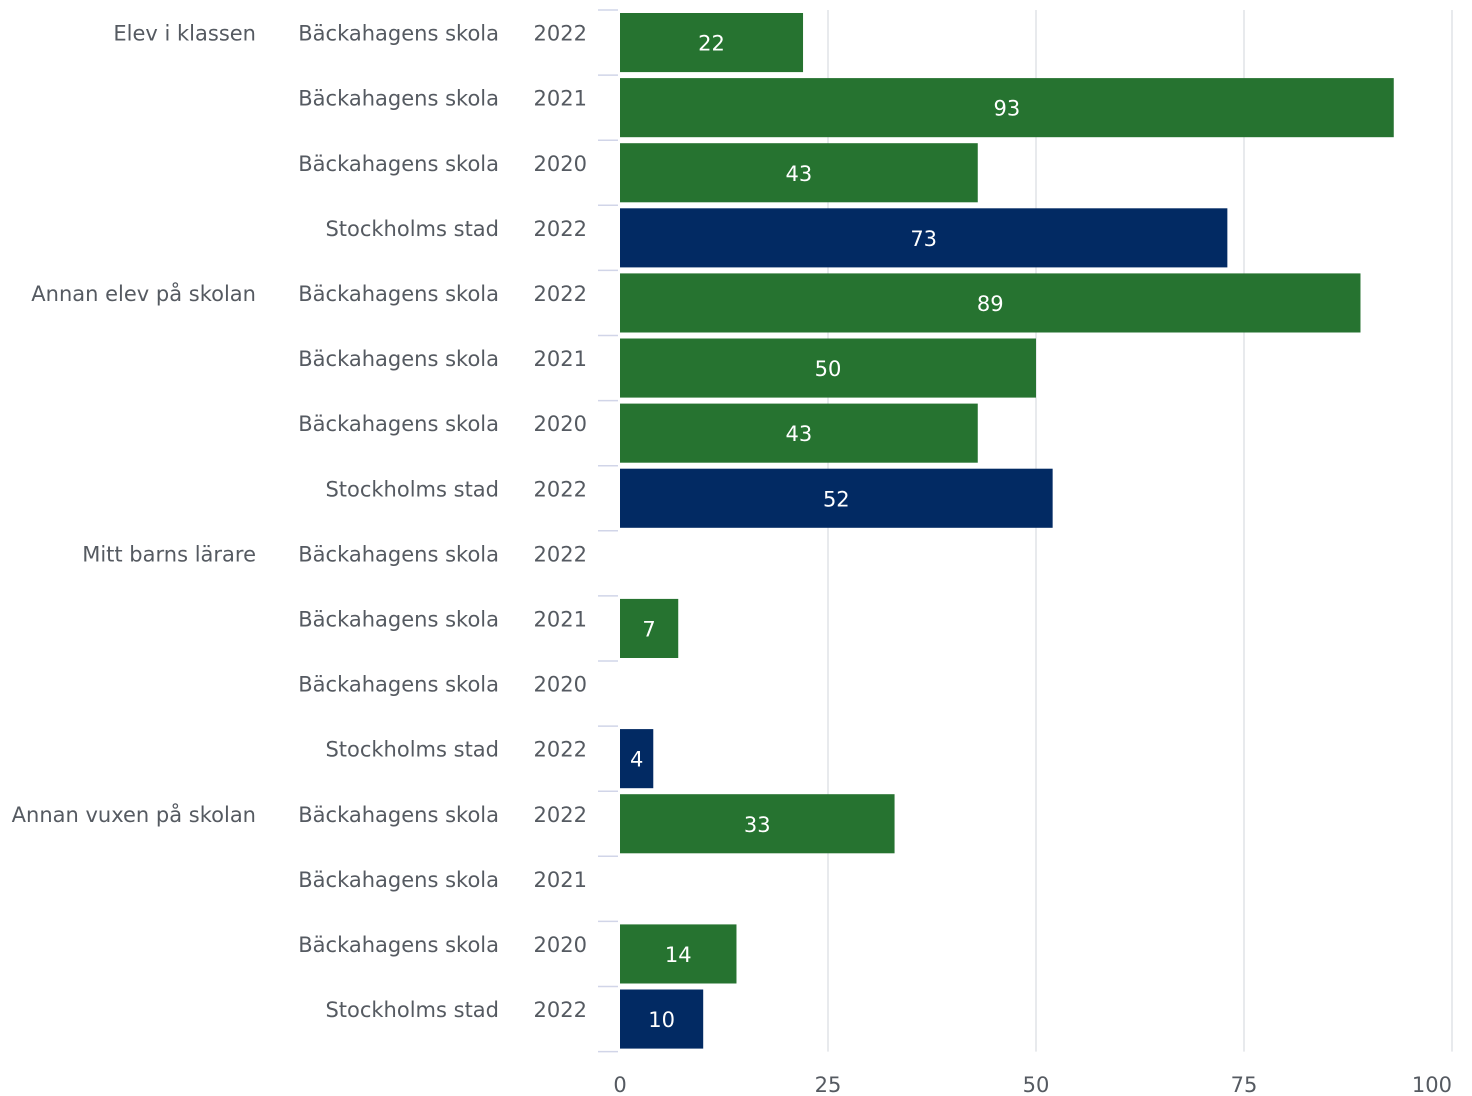 The width and height of the screenshot is (1472, 1096). Describe the element at coordinates (1036, 1084) in the screenshot. I see `x-tick-label: 50` at that location.